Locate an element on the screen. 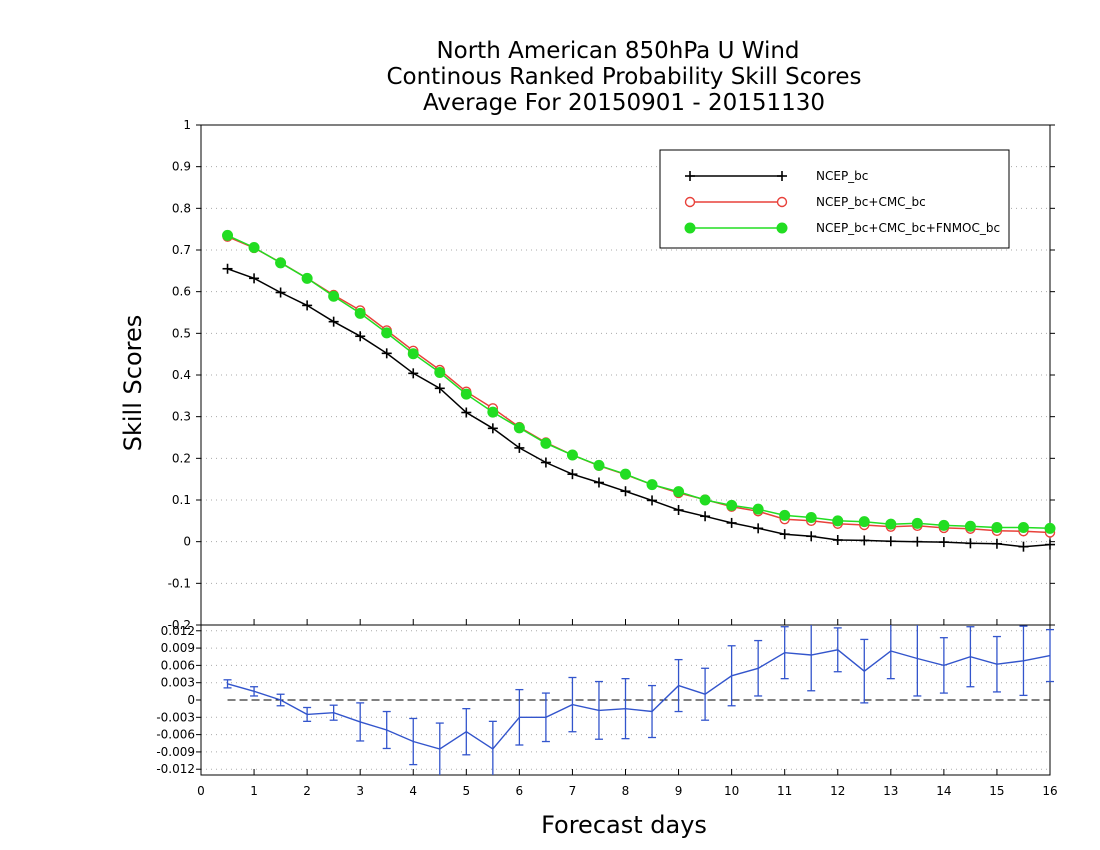 The height and width of the screenshot is (850, 1100). legend-box is located at coordinates (834, 199).